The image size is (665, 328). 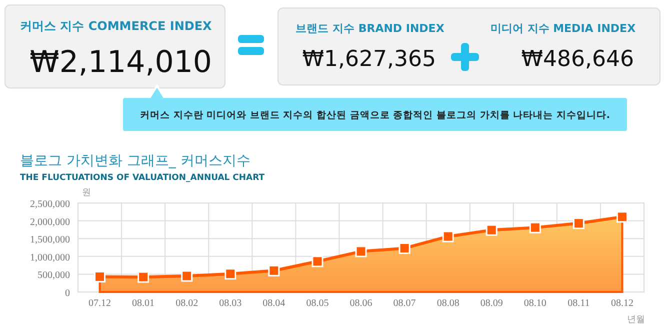 I want to click on y-tick-label: 2,000,000, so click(x=50, y=222).